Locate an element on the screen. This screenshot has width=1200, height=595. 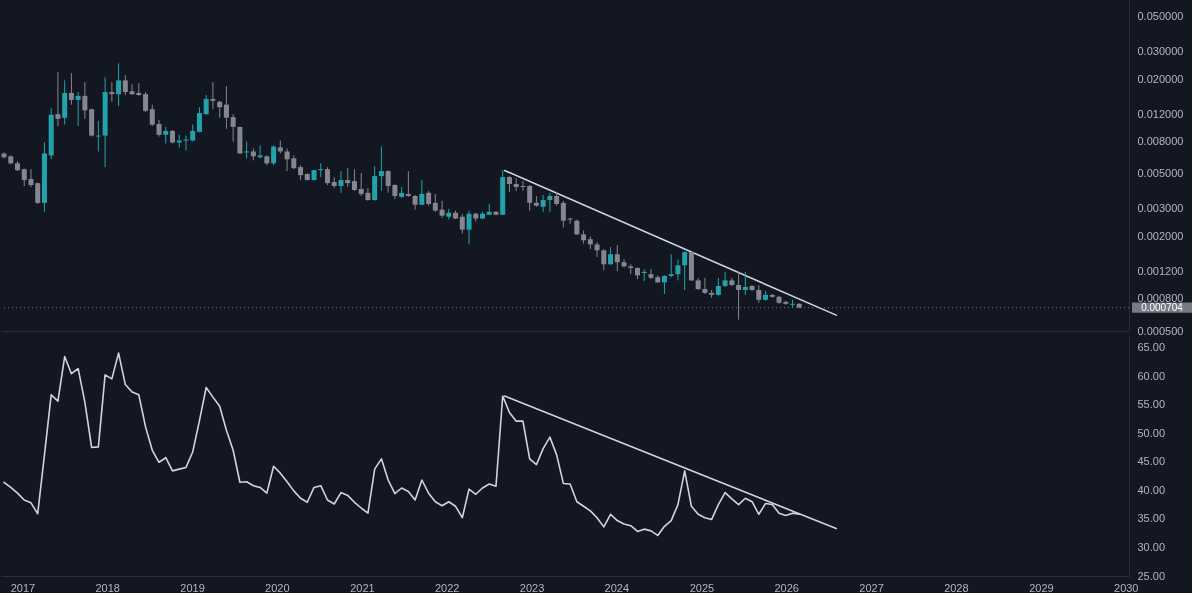
x-tick-label: 2029 is located at coordinates (1041, 587).